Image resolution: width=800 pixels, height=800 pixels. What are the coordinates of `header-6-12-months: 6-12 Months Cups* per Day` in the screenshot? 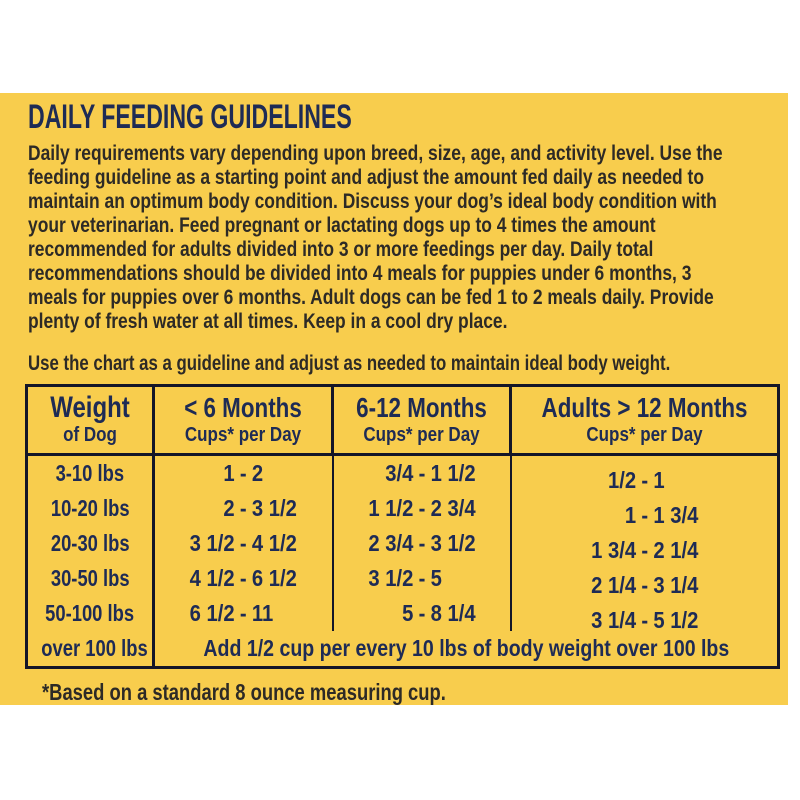 It's located at (421, 420).